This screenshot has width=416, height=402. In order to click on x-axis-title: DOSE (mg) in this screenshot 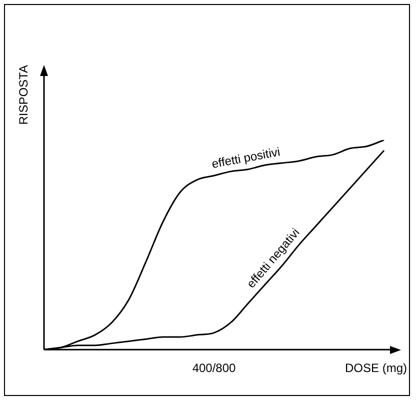, I will do `click(375, 367)`.